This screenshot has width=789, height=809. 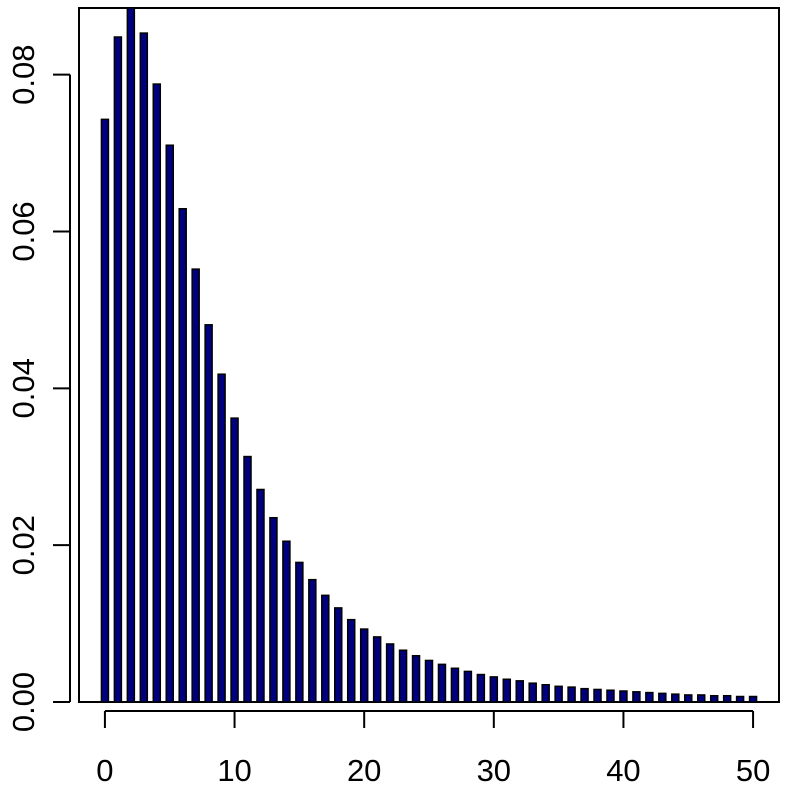 What do you see at coordinates (23, 231) in the screenshot?
I see `y-tick-label-3: 0.06` at bounding box center [23, 231].